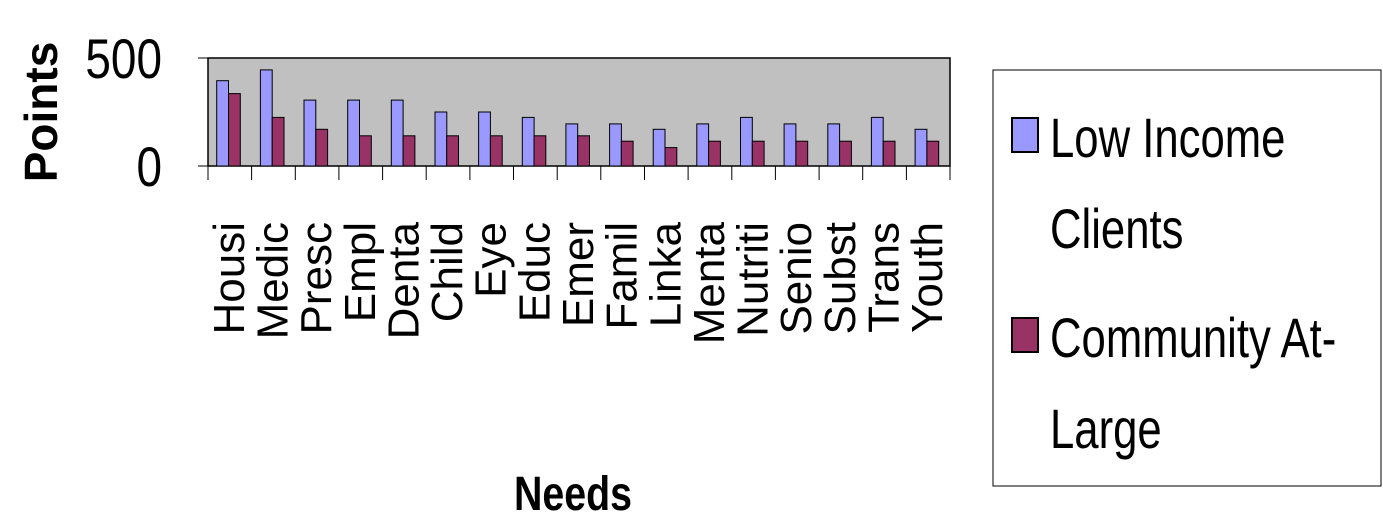 Image resolution: width=1383 pixels, height=525 pixels. What do you see at coordinates (746, 141) in the screenshot?
I see `bar-low-income-clients-nutriti` at bounding box center [746, 141].